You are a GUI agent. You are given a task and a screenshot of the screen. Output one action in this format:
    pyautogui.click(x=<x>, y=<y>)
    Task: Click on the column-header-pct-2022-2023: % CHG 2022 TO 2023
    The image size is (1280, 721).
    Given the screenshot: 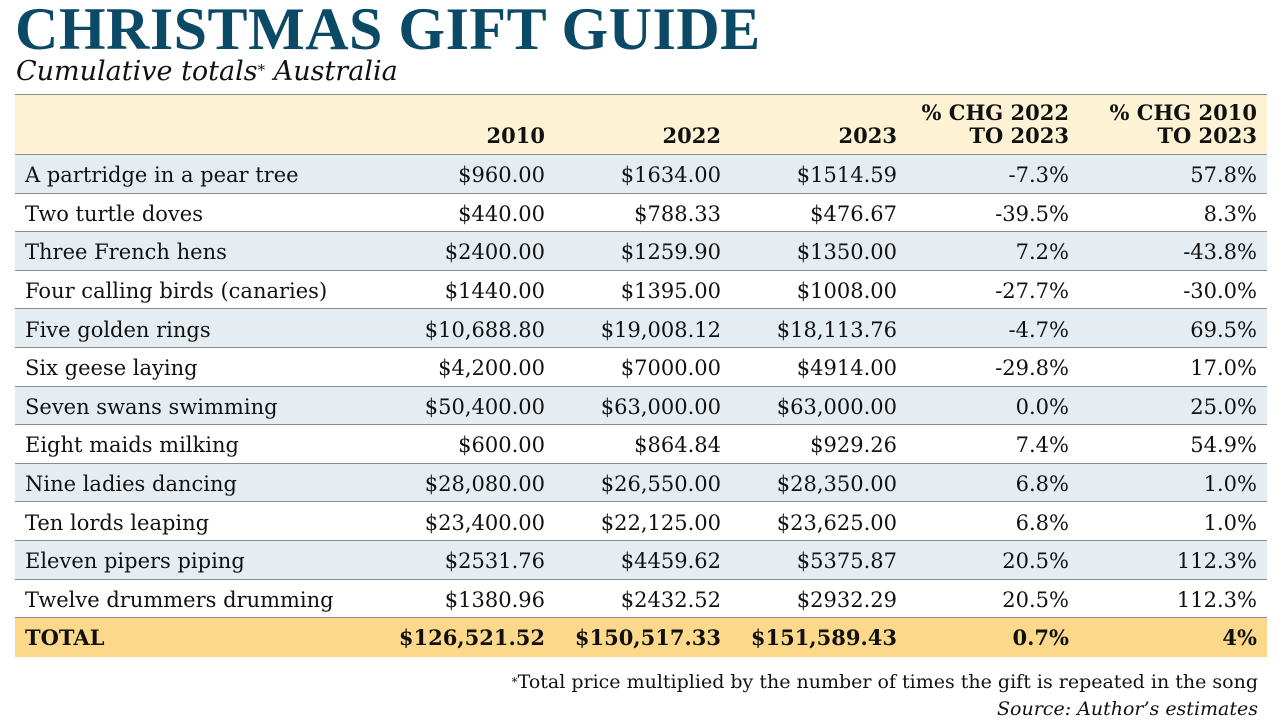 What is the action you would take?
    pyautogui.click(x=993, y=124)
    